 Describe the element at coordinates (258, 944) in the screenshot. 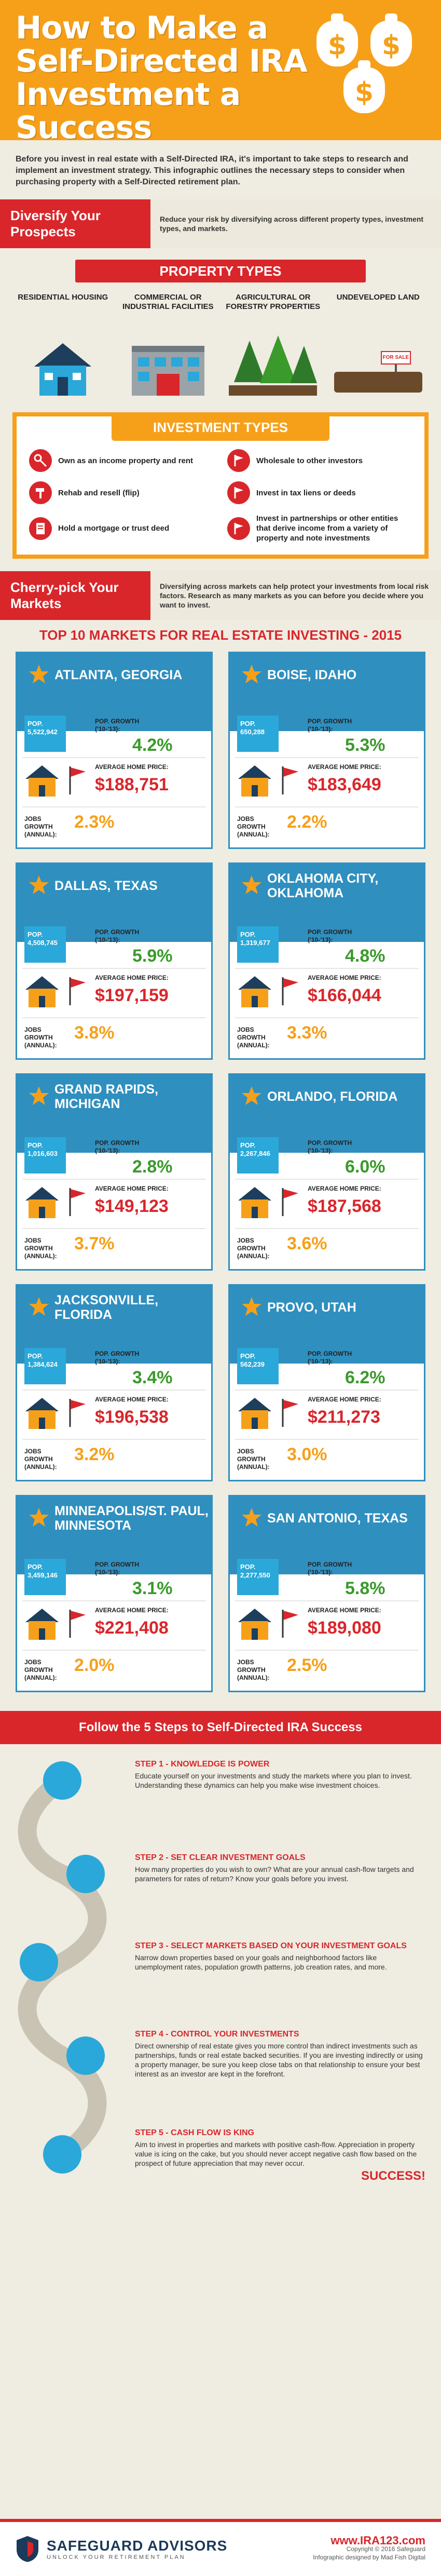

I see `population-badge: POP. 1,319,677` at that location.